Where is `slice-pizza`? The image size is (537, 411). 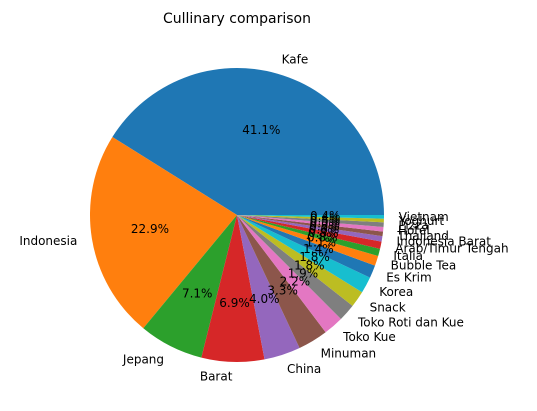 slice-pizza is located at coordinates (310, 221).